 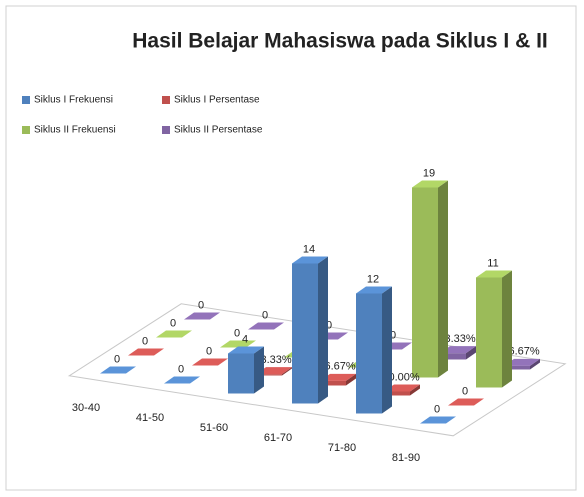 What do you see at coordinates (278, 438) in the screenshot?
I see `x-tick-label: 61-70` at bounding box center [278, 438].